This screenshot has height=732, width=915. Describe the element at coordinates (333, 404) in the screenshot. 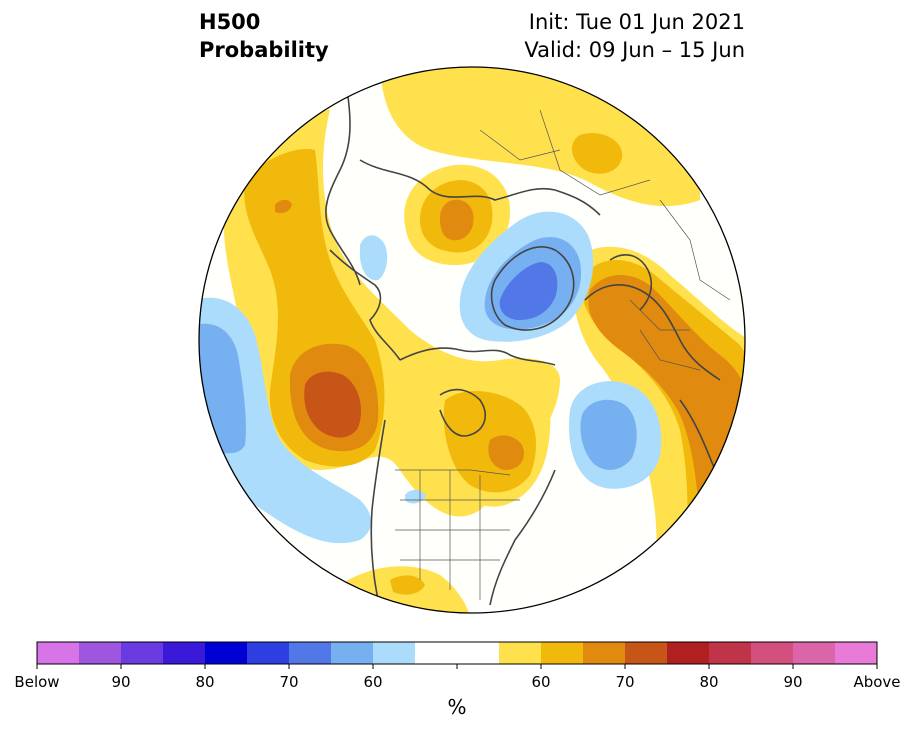

I see `above-region-pacific-peak` at that location.